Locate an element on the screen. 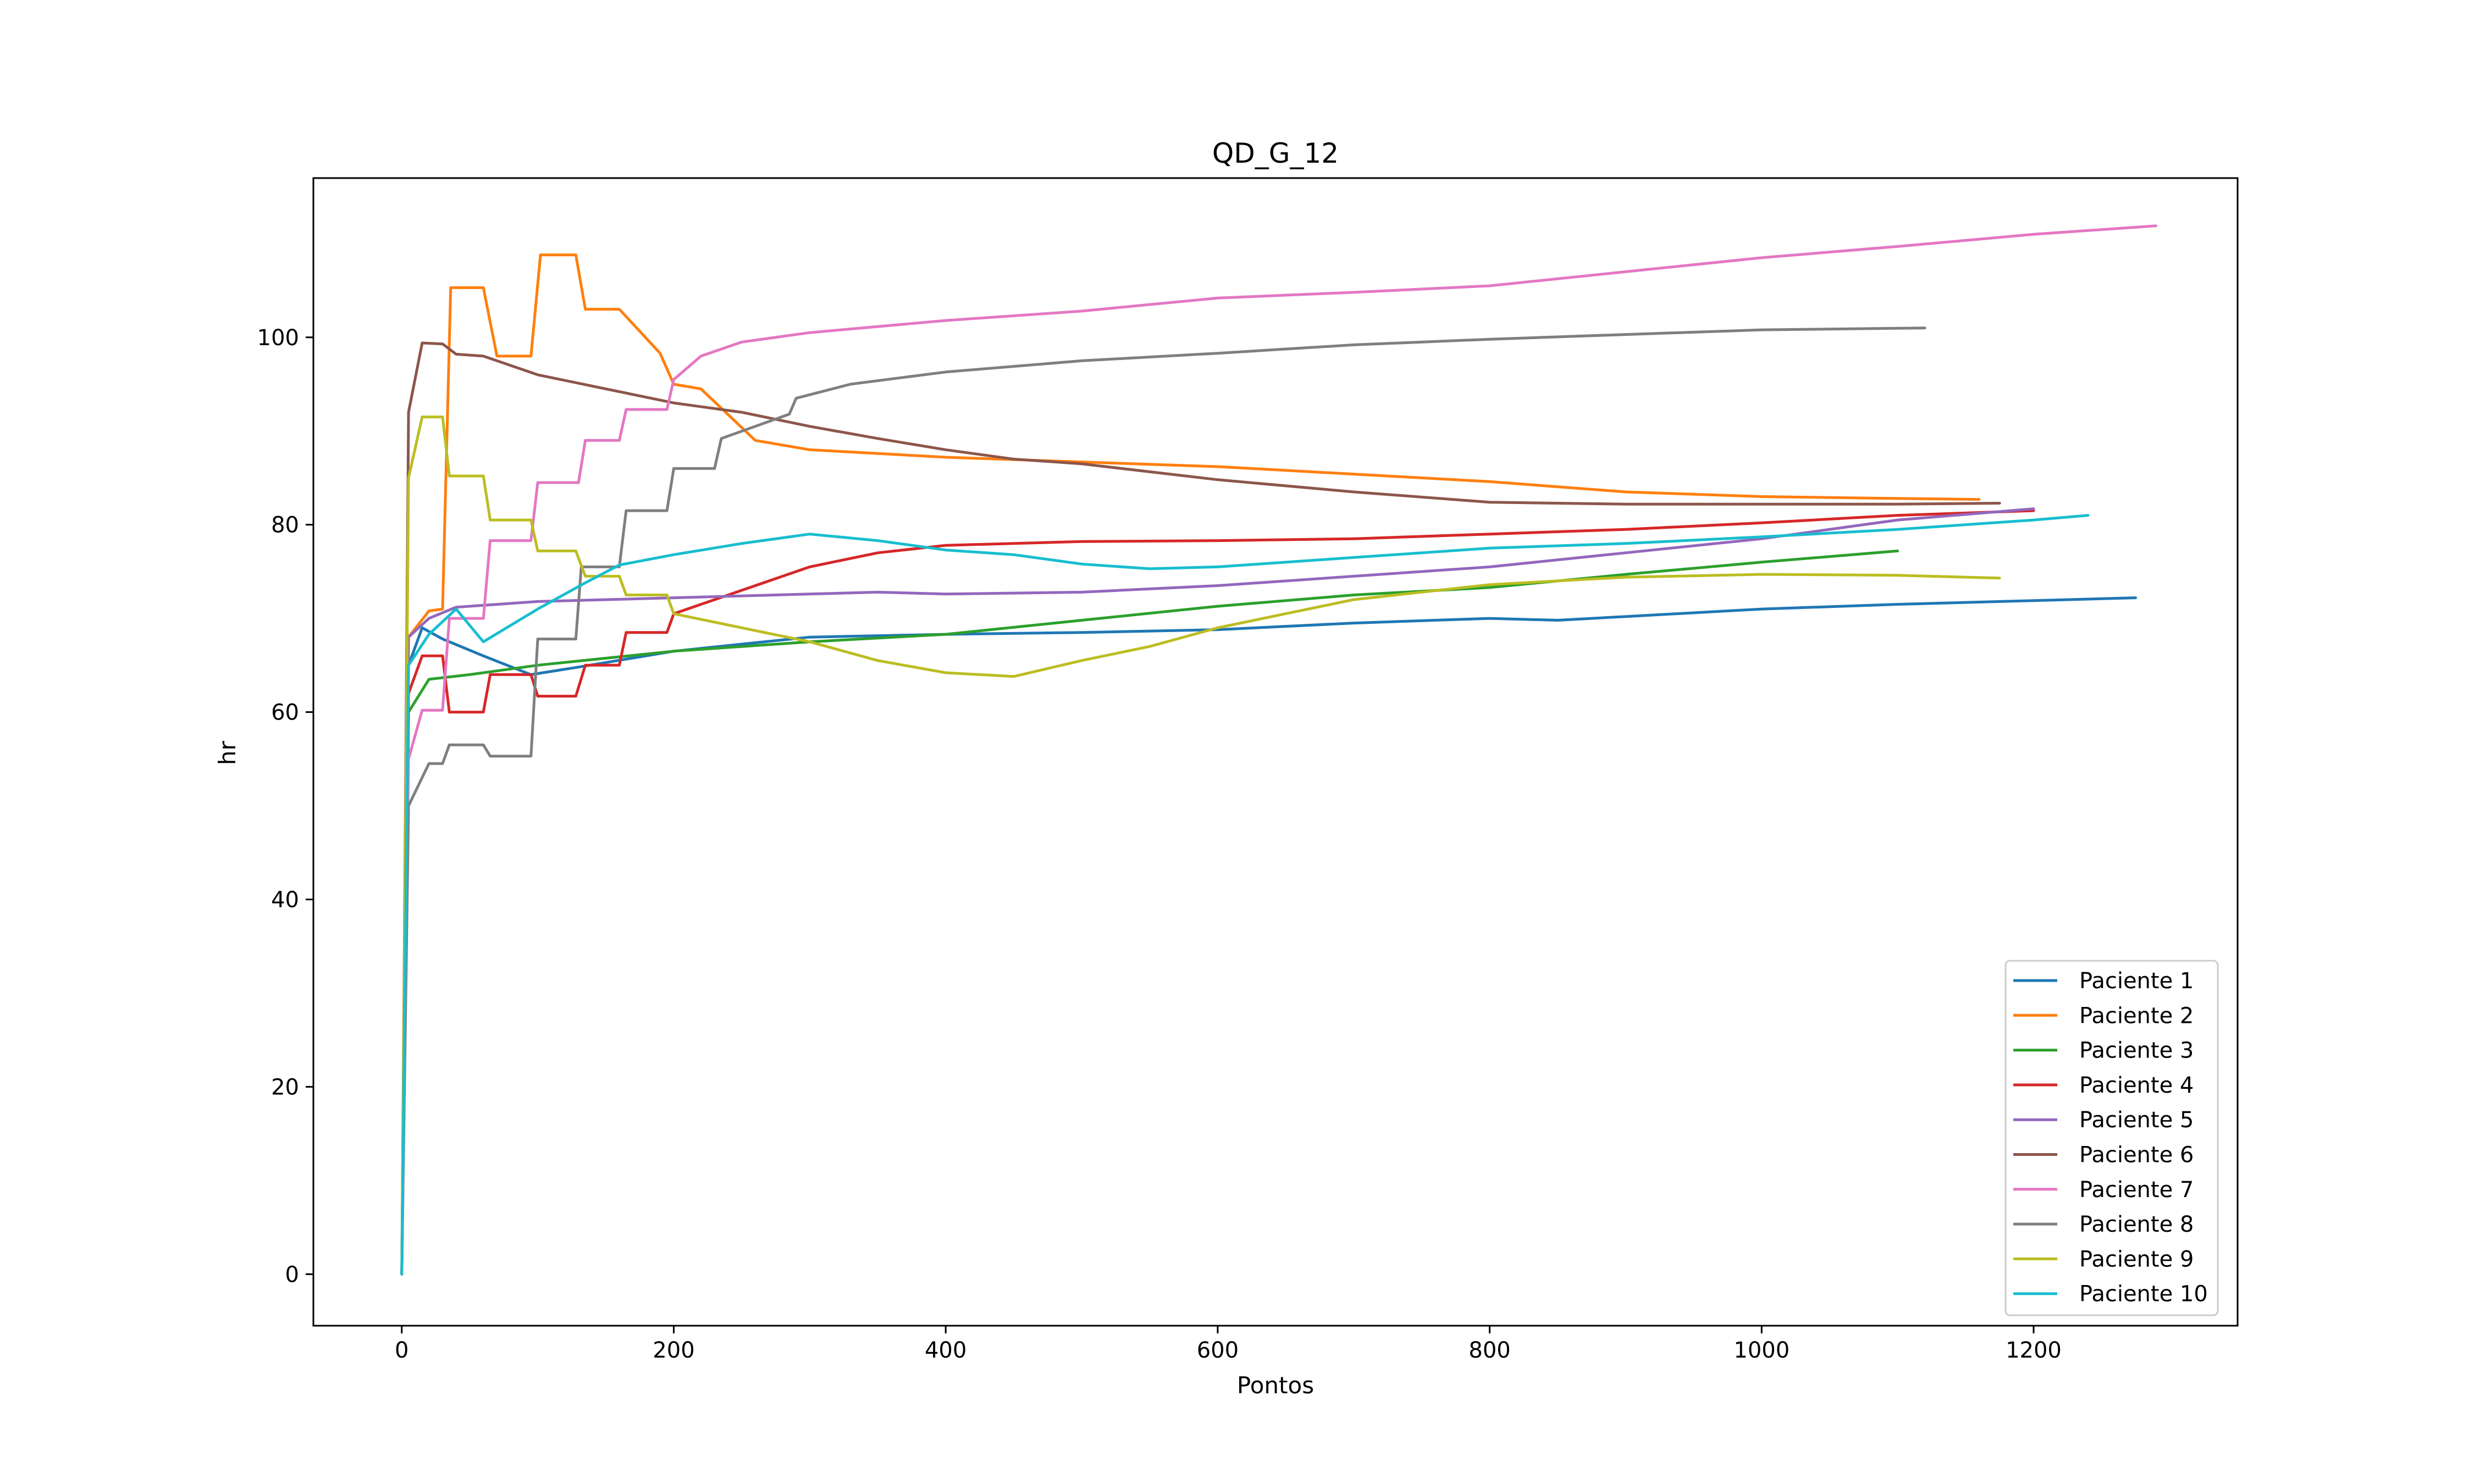 Image resolution: width=2474 pixels, height=1484 pixels. legend-label-6: Paciente 6 is located at coordinates (2136, 1155).